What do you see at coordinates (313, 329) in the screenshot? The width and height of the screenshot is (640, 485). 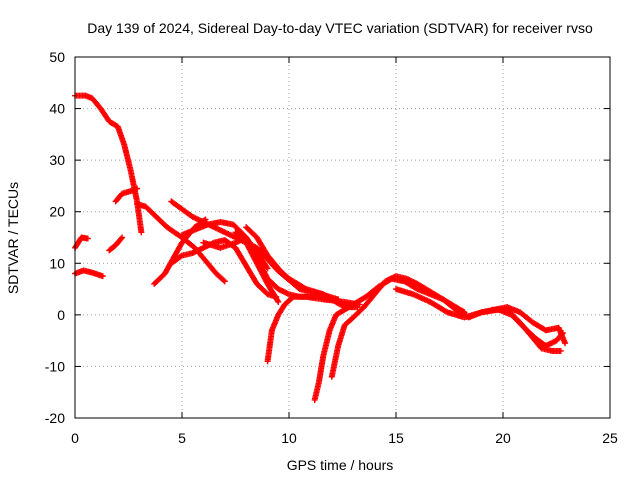 I see `series-arc-n` at bounding box center [313, 329].